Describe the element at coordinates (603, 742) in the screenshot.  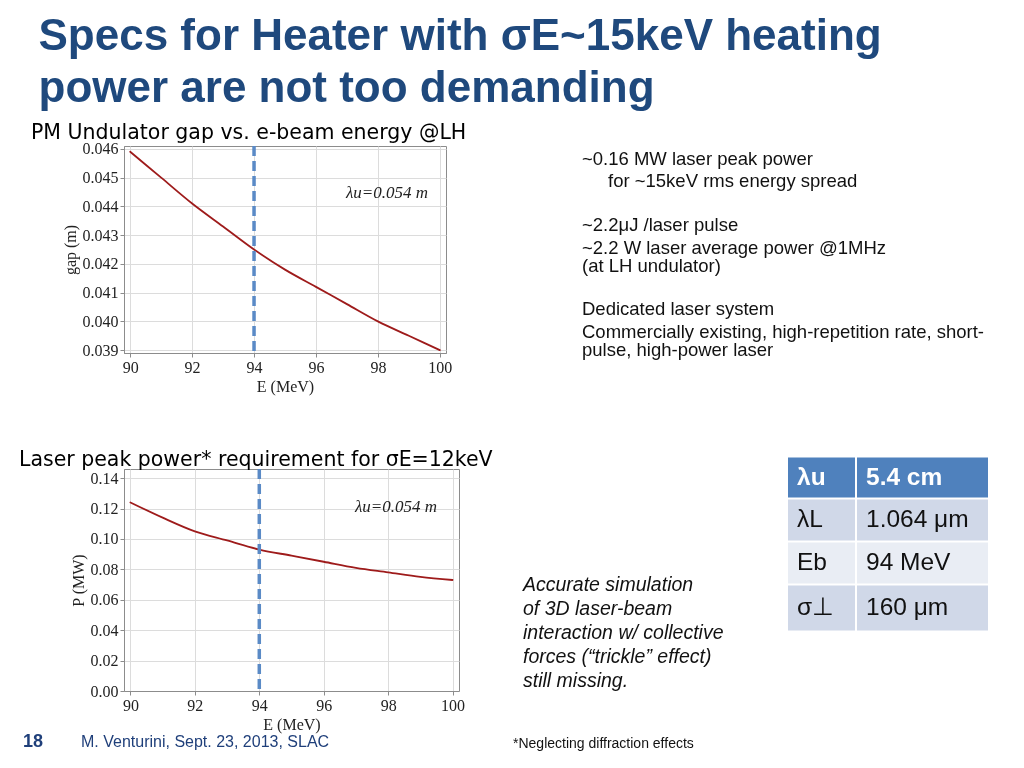
I see `text: *Neglecting diffraction effects` at that location.